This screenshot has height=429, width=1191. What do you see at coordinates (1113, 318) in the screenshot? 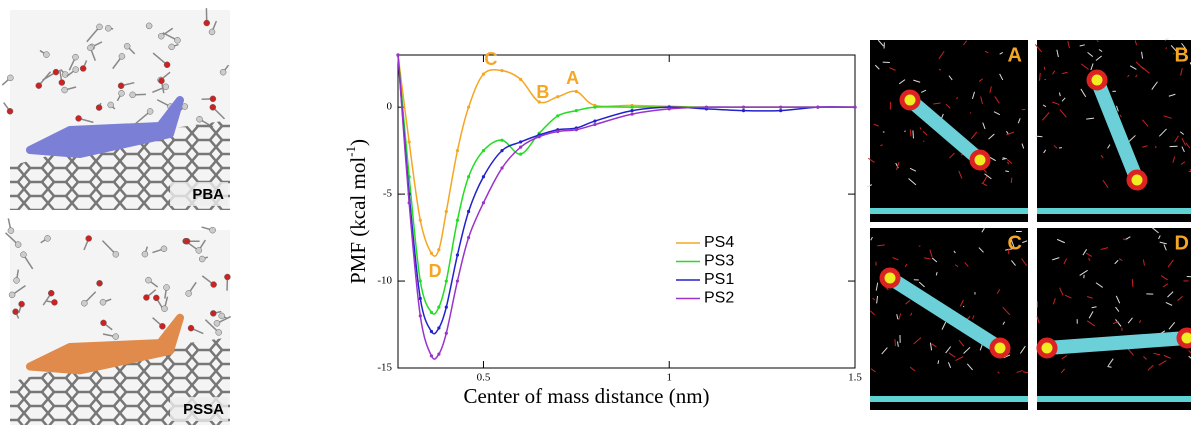
I see `snapshot-panel: D` at bounding box center [1113, 318].